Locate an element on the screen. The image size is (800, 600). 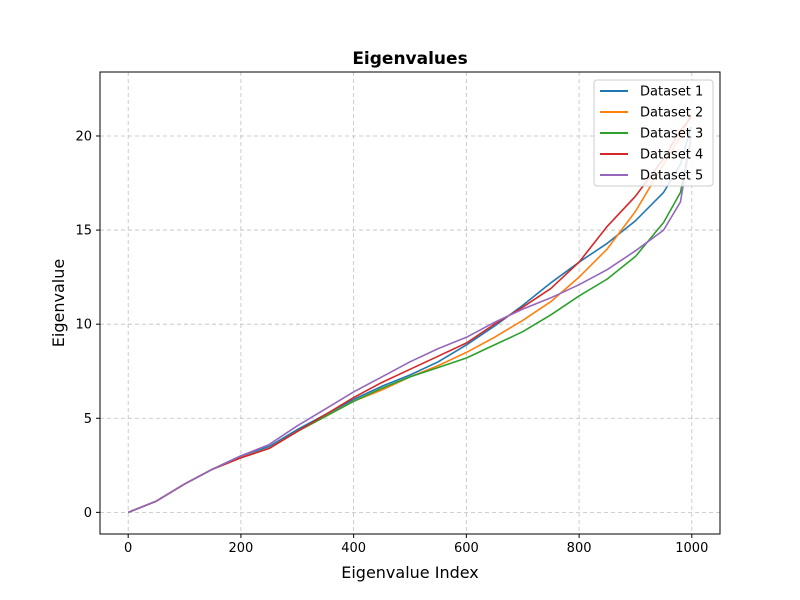
legend-box is located at coordinates (653, 133).